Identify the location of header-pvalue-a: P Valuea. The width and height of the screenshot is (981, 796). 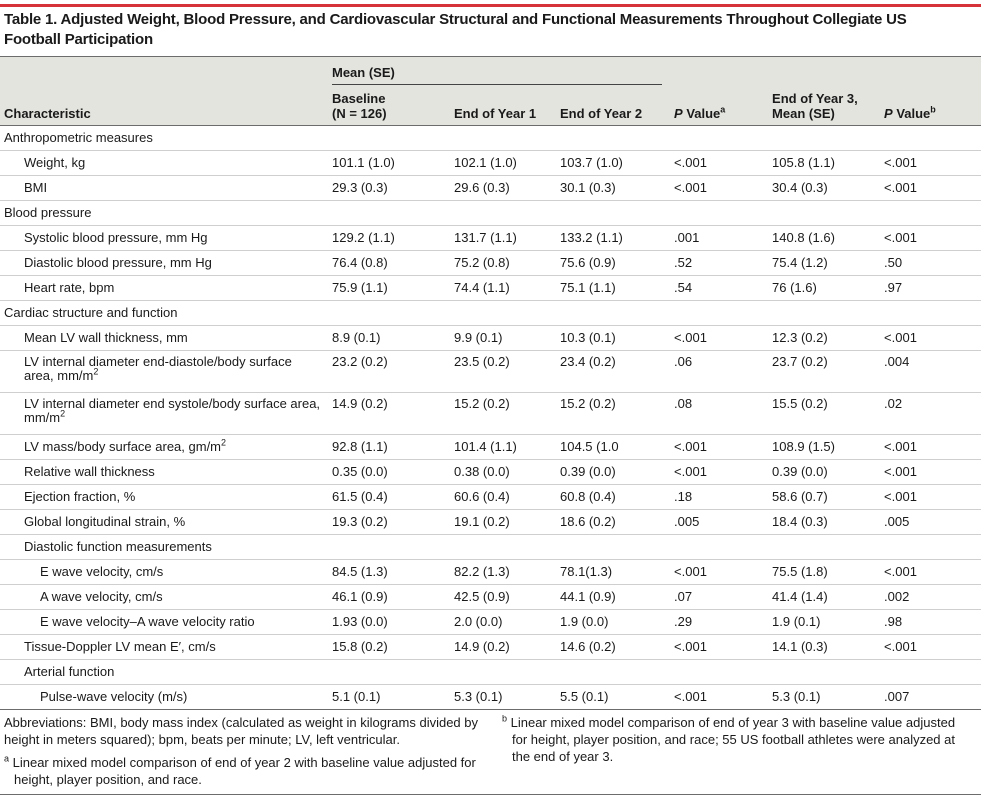
(719, 107).